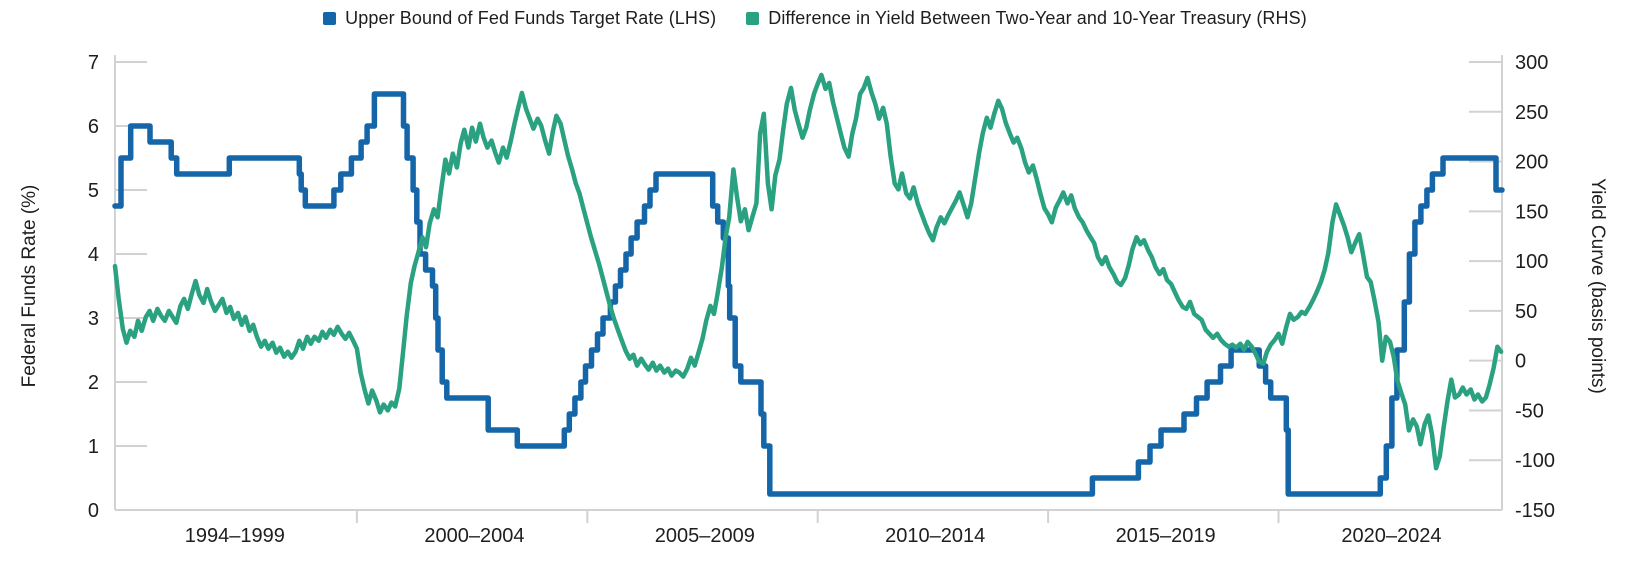  I want to click on right-axis-tick-label: -50, so click(1529, 411).